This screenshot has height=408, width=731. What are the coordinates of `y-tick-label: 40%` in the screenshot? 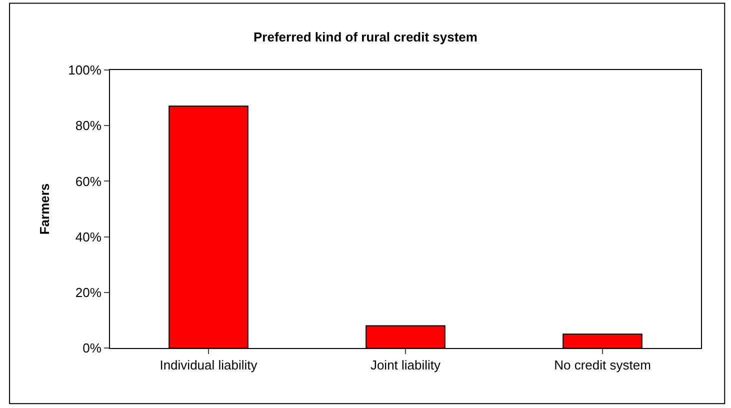 It's located at (88, 236).